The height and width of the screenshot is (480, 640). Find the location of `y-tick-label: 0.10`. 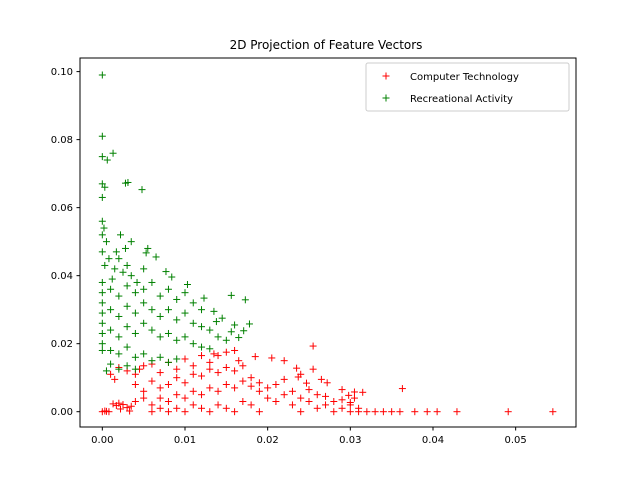

y-tick-label: 0.10 is located at coordinates (62, 72).